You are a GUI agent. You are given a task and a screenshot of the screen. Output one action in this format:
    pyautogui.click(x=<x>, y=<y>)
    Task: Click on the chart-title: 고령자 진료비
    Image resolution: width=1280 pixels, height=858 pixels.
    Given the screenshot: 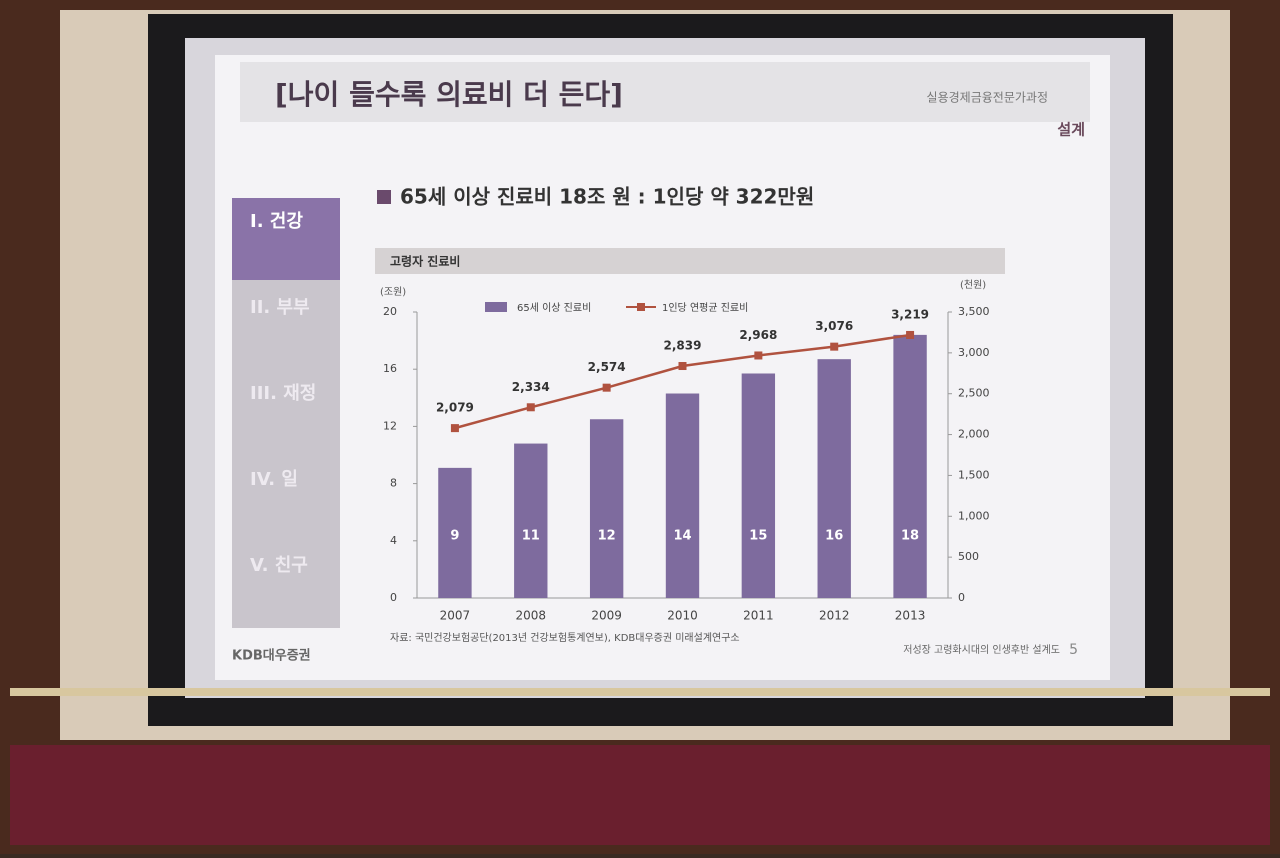 What is the action you would take?
    pyautogui.click(x=425, y=261)
    